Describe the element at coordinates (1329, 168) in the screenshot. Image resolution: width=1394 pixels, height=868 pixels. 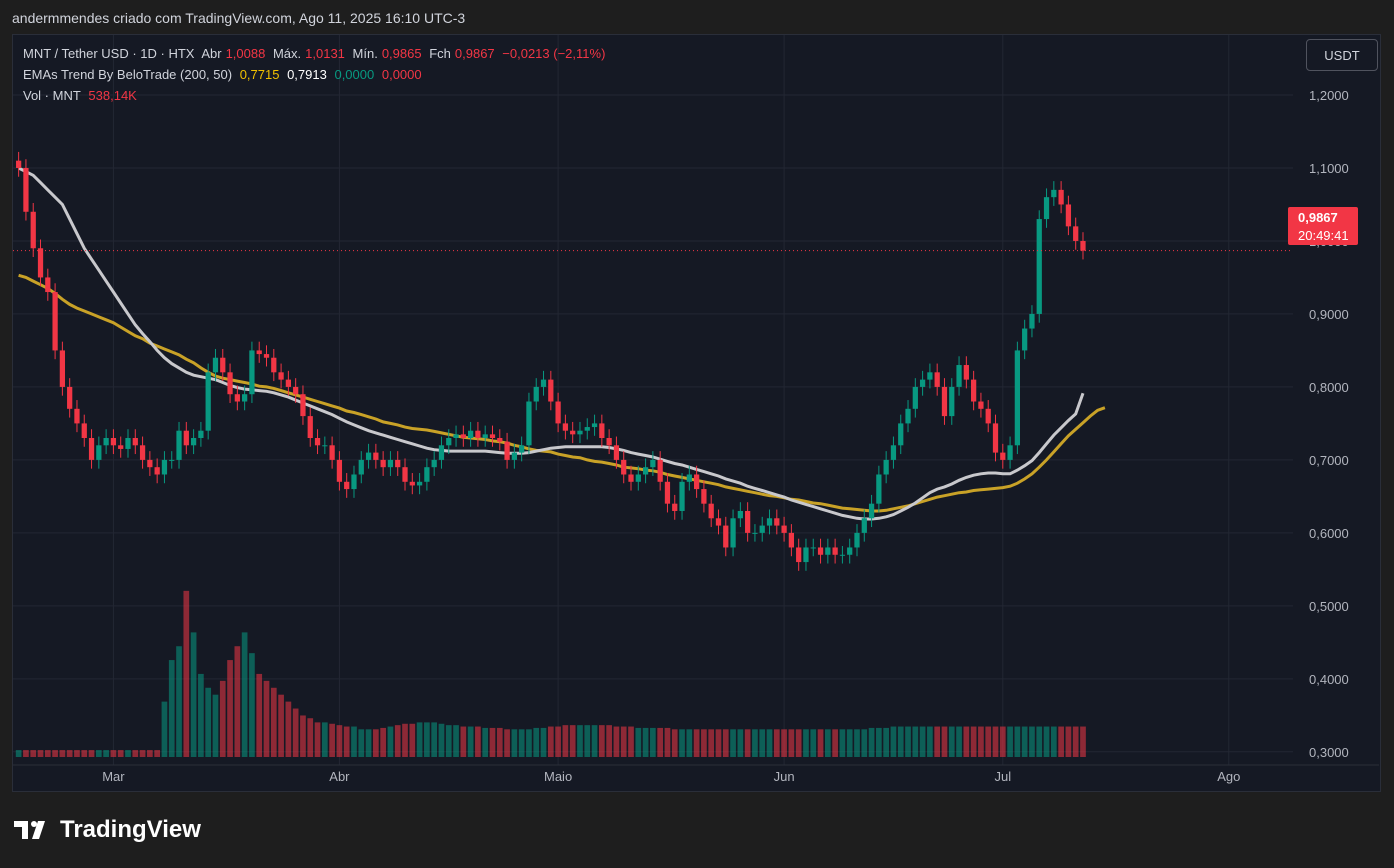
I see `y-tick-label: 1,1000` at that location.